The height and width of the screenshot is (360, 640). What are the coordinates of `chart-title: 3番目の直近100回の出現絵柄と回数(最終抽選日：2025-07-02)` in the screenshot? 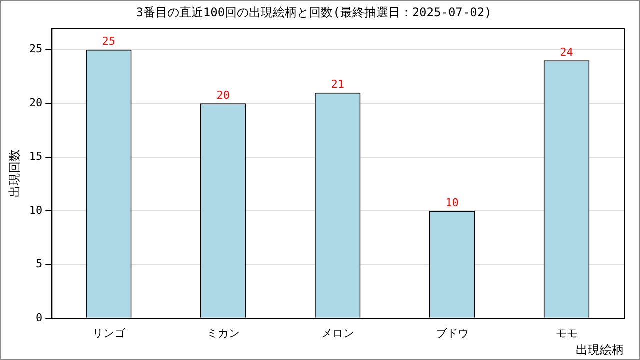 It's located at (314, 12).